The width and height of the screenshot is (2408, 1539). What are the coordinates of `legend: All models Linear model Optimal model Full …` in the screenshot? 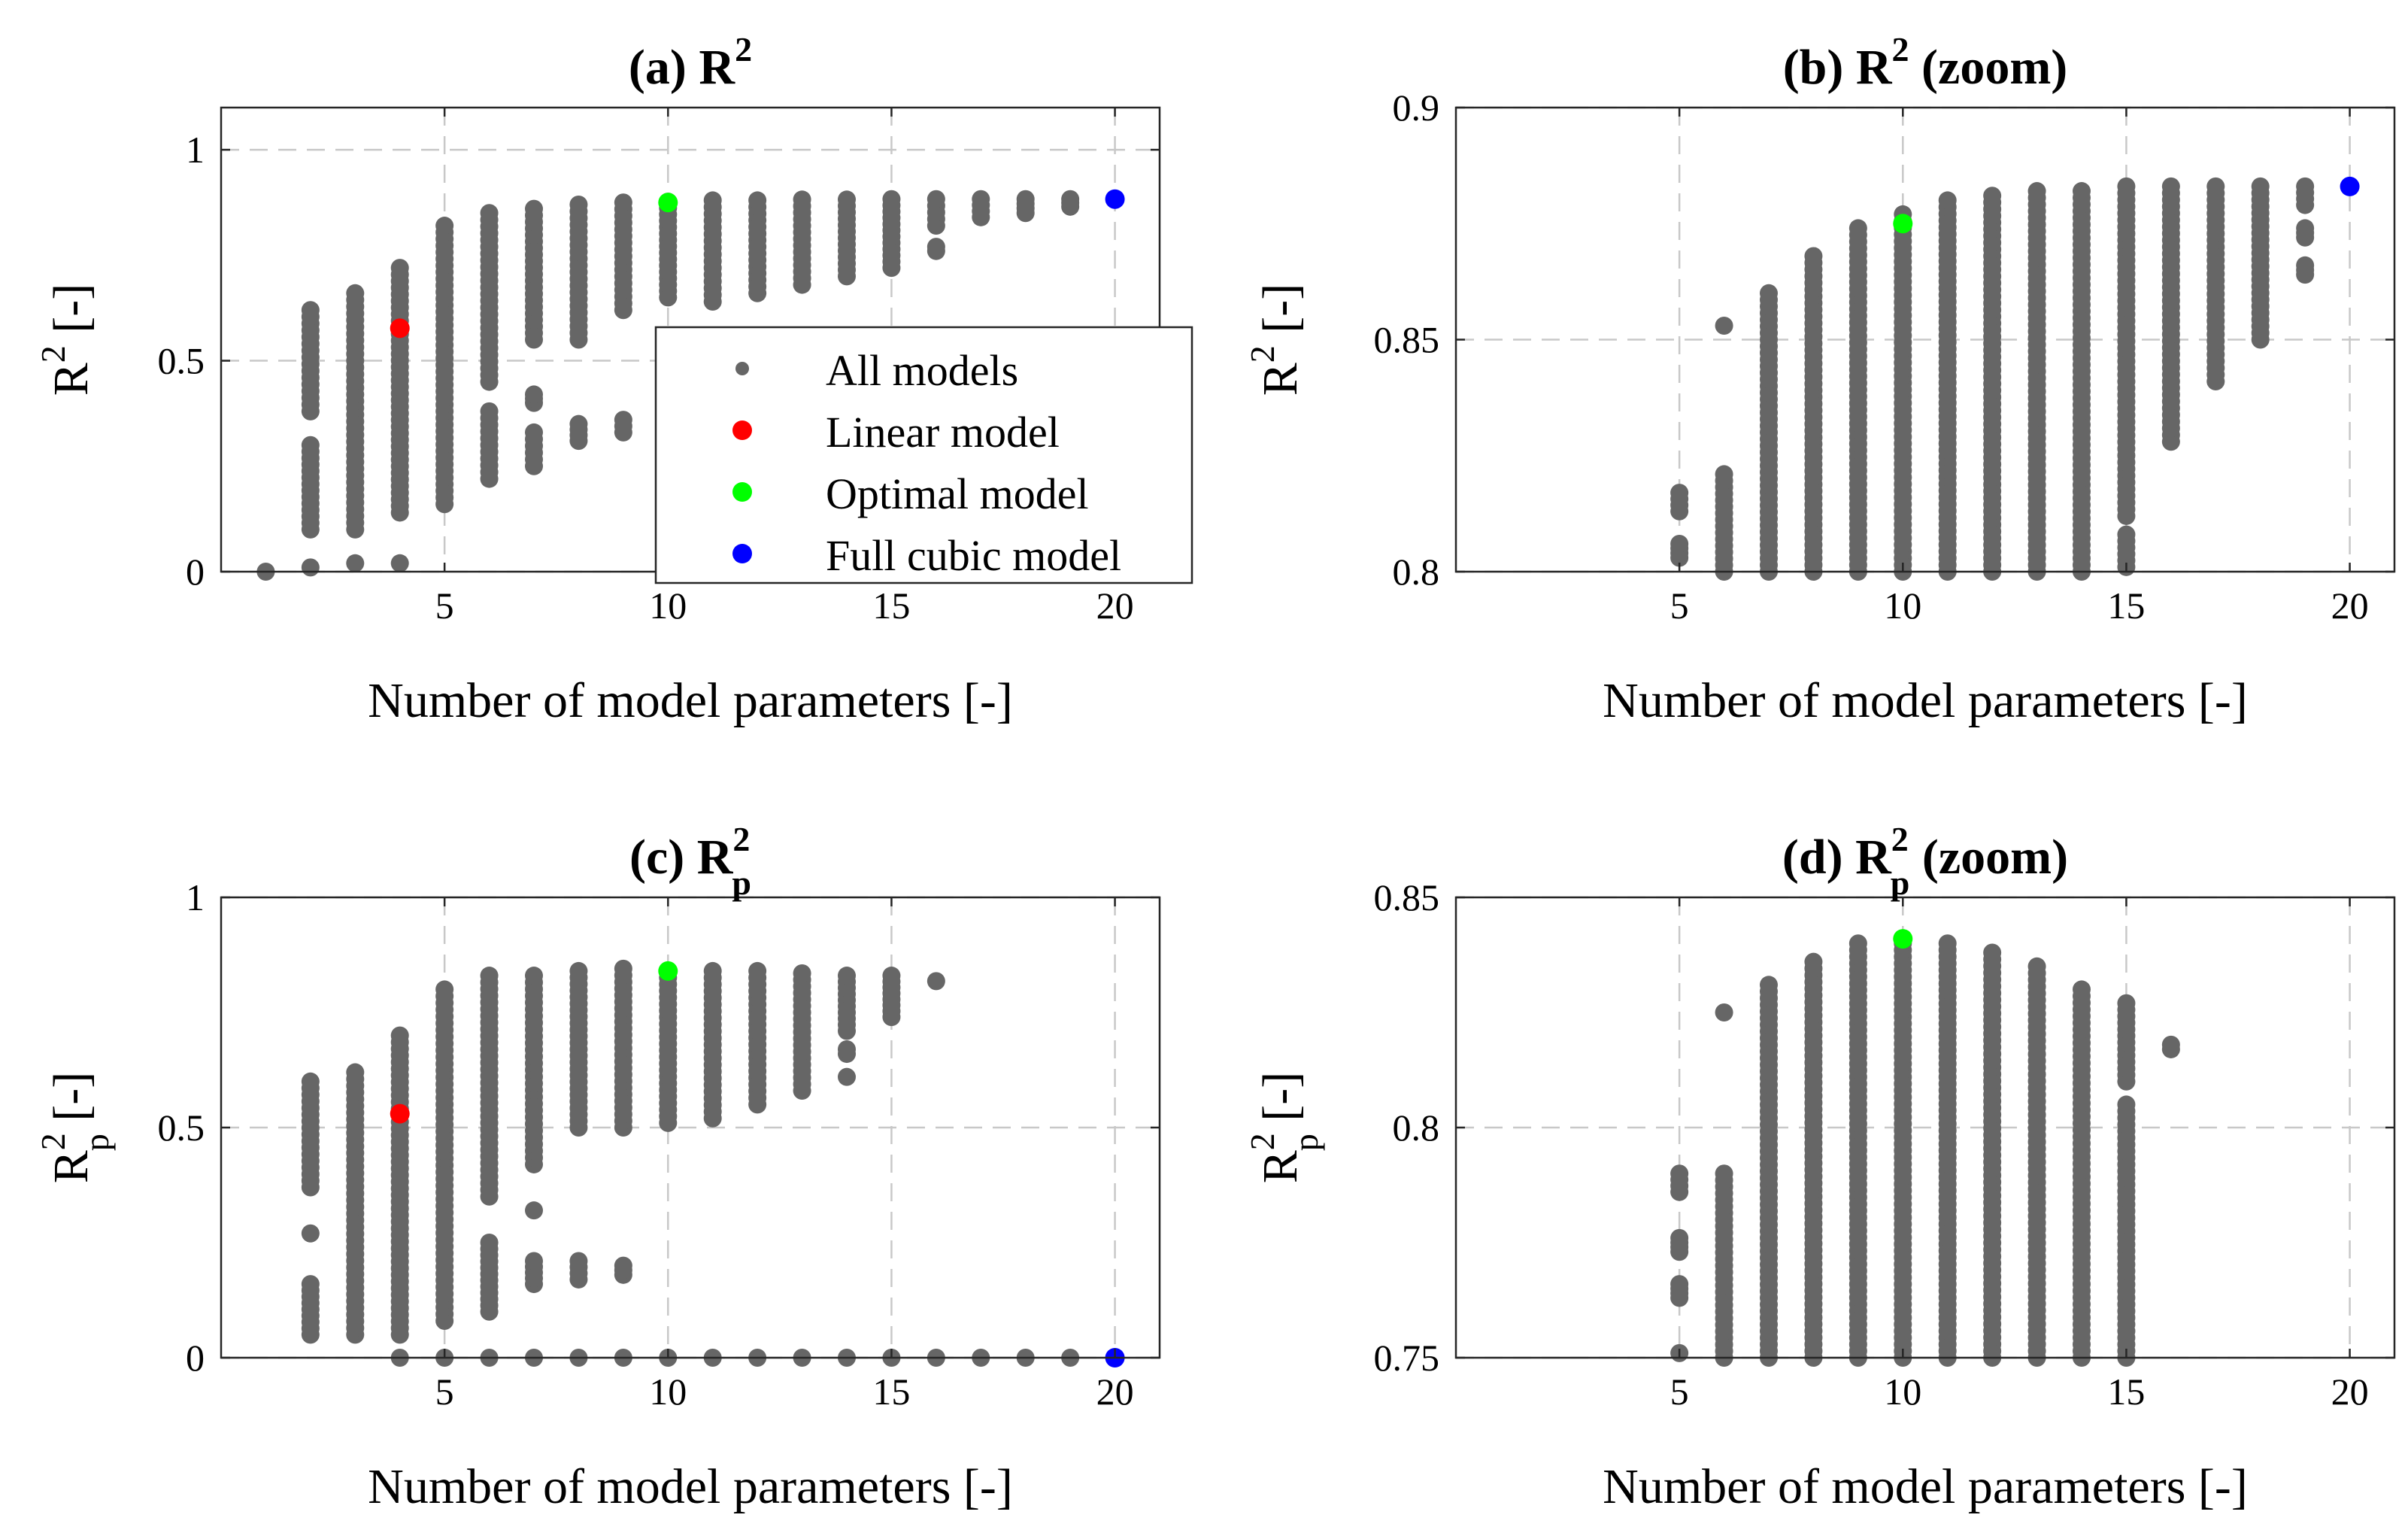 It's located at (923, 455).